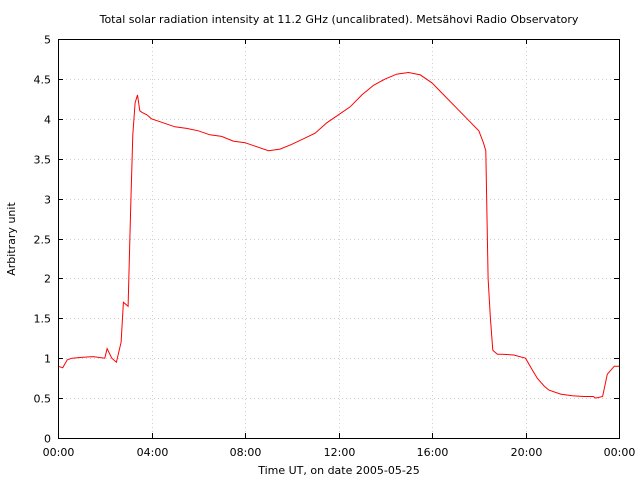 This screenshot has height=480, width=640. Describe the element at coordinates (11, 239) in the screenshot. I see `y-axis-label: Arbitrary unit` at that location.